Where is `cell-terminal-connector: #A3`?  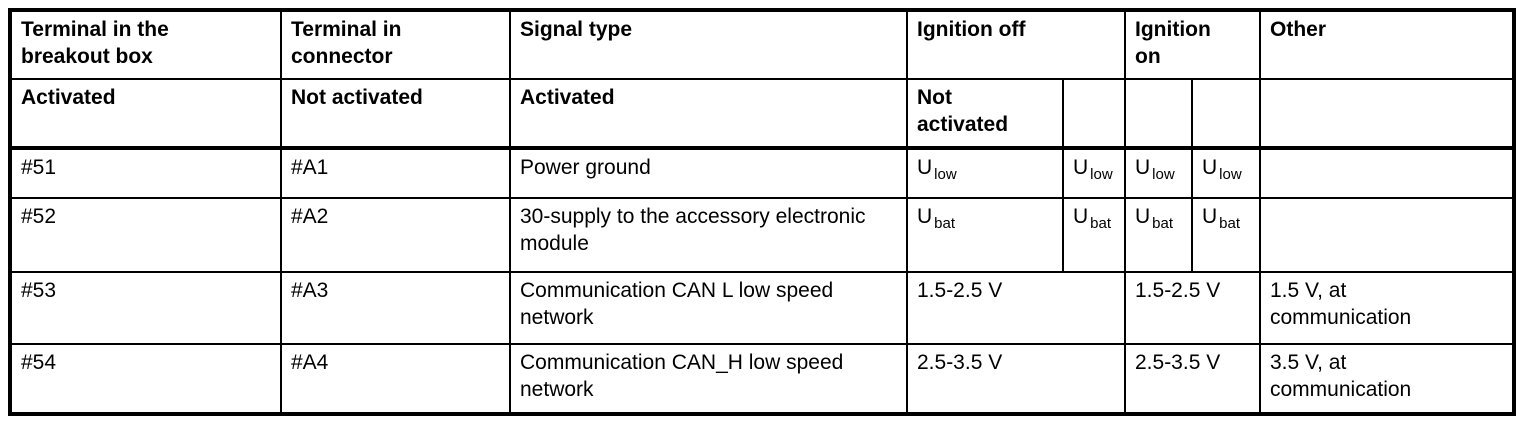
cell-terminal-connector: #A3 is located at coordinates (395, 308).